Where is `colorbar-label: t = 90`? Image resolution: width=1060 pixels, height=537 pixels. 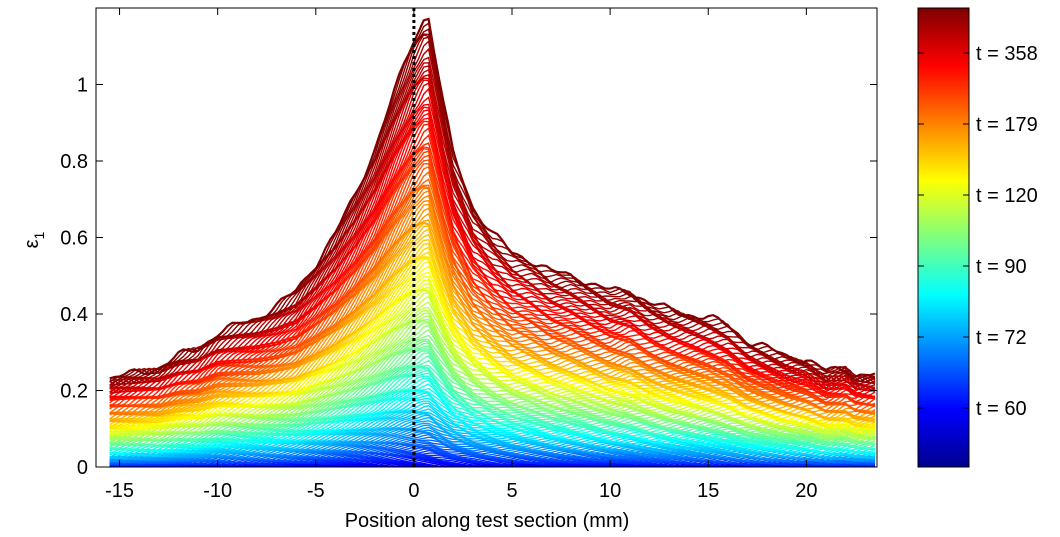 colorbar-label: t = 90 is located at coordinates (1001, 267).